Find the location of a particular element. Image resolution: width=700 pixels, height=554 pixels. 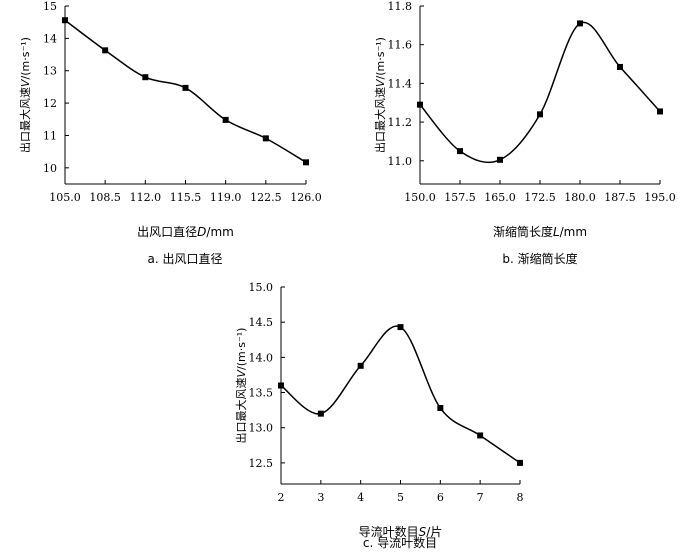

x-tick-label: 7 is located at coordinates (480, 497).